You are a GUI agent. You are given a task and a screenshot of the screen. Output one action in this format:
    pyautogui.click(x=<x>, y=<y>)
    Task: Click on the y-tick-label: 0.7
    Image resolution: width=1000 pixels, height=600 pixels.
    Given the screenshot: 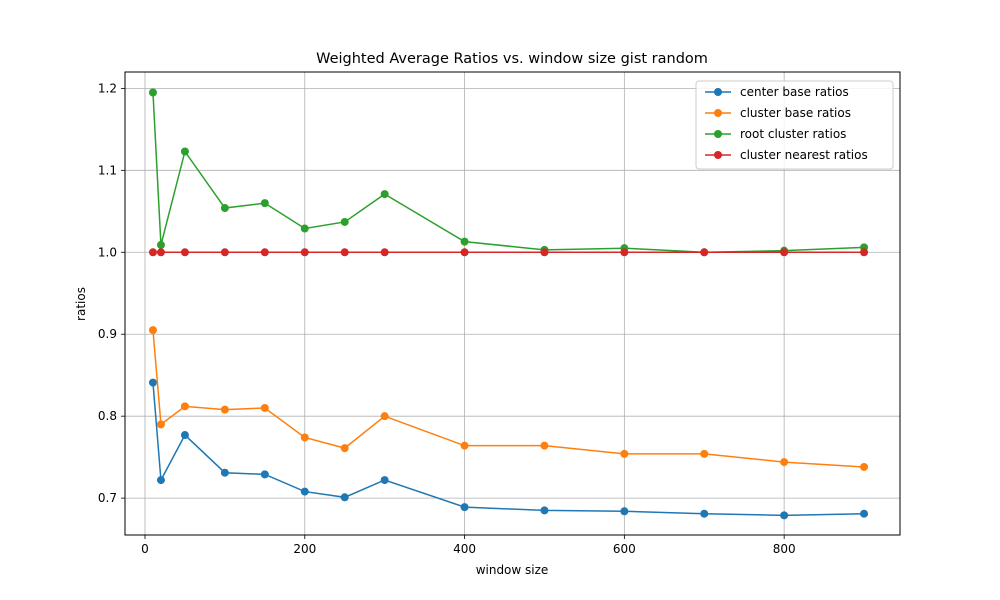 What is the action you would take?
    pyautogui.click(x=107, y=498)
    